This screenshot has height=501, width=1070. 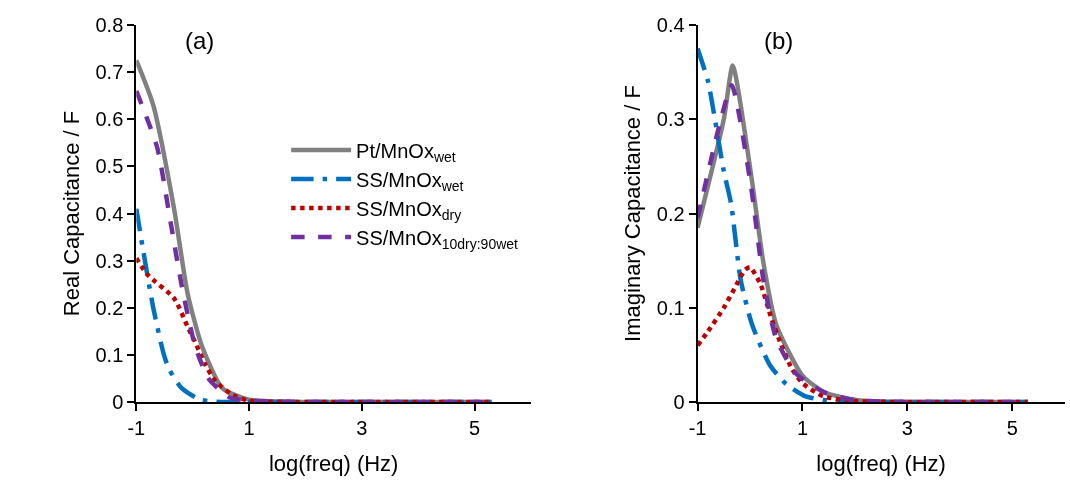 I want to click on legend-label: SS/MnOx$_{dry}$, so click(x=409, y=210).